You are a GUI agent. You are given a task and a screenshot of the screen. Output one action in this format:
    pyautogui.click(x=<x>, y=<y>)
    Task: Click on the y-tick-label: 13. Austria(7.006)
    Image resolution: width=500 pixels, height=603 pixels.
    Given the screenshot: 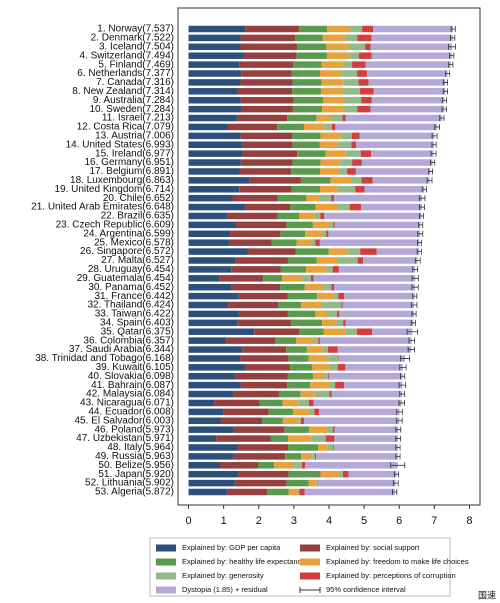 What is the action you would take?
    pyautogui.click(x=134, y=135)
    